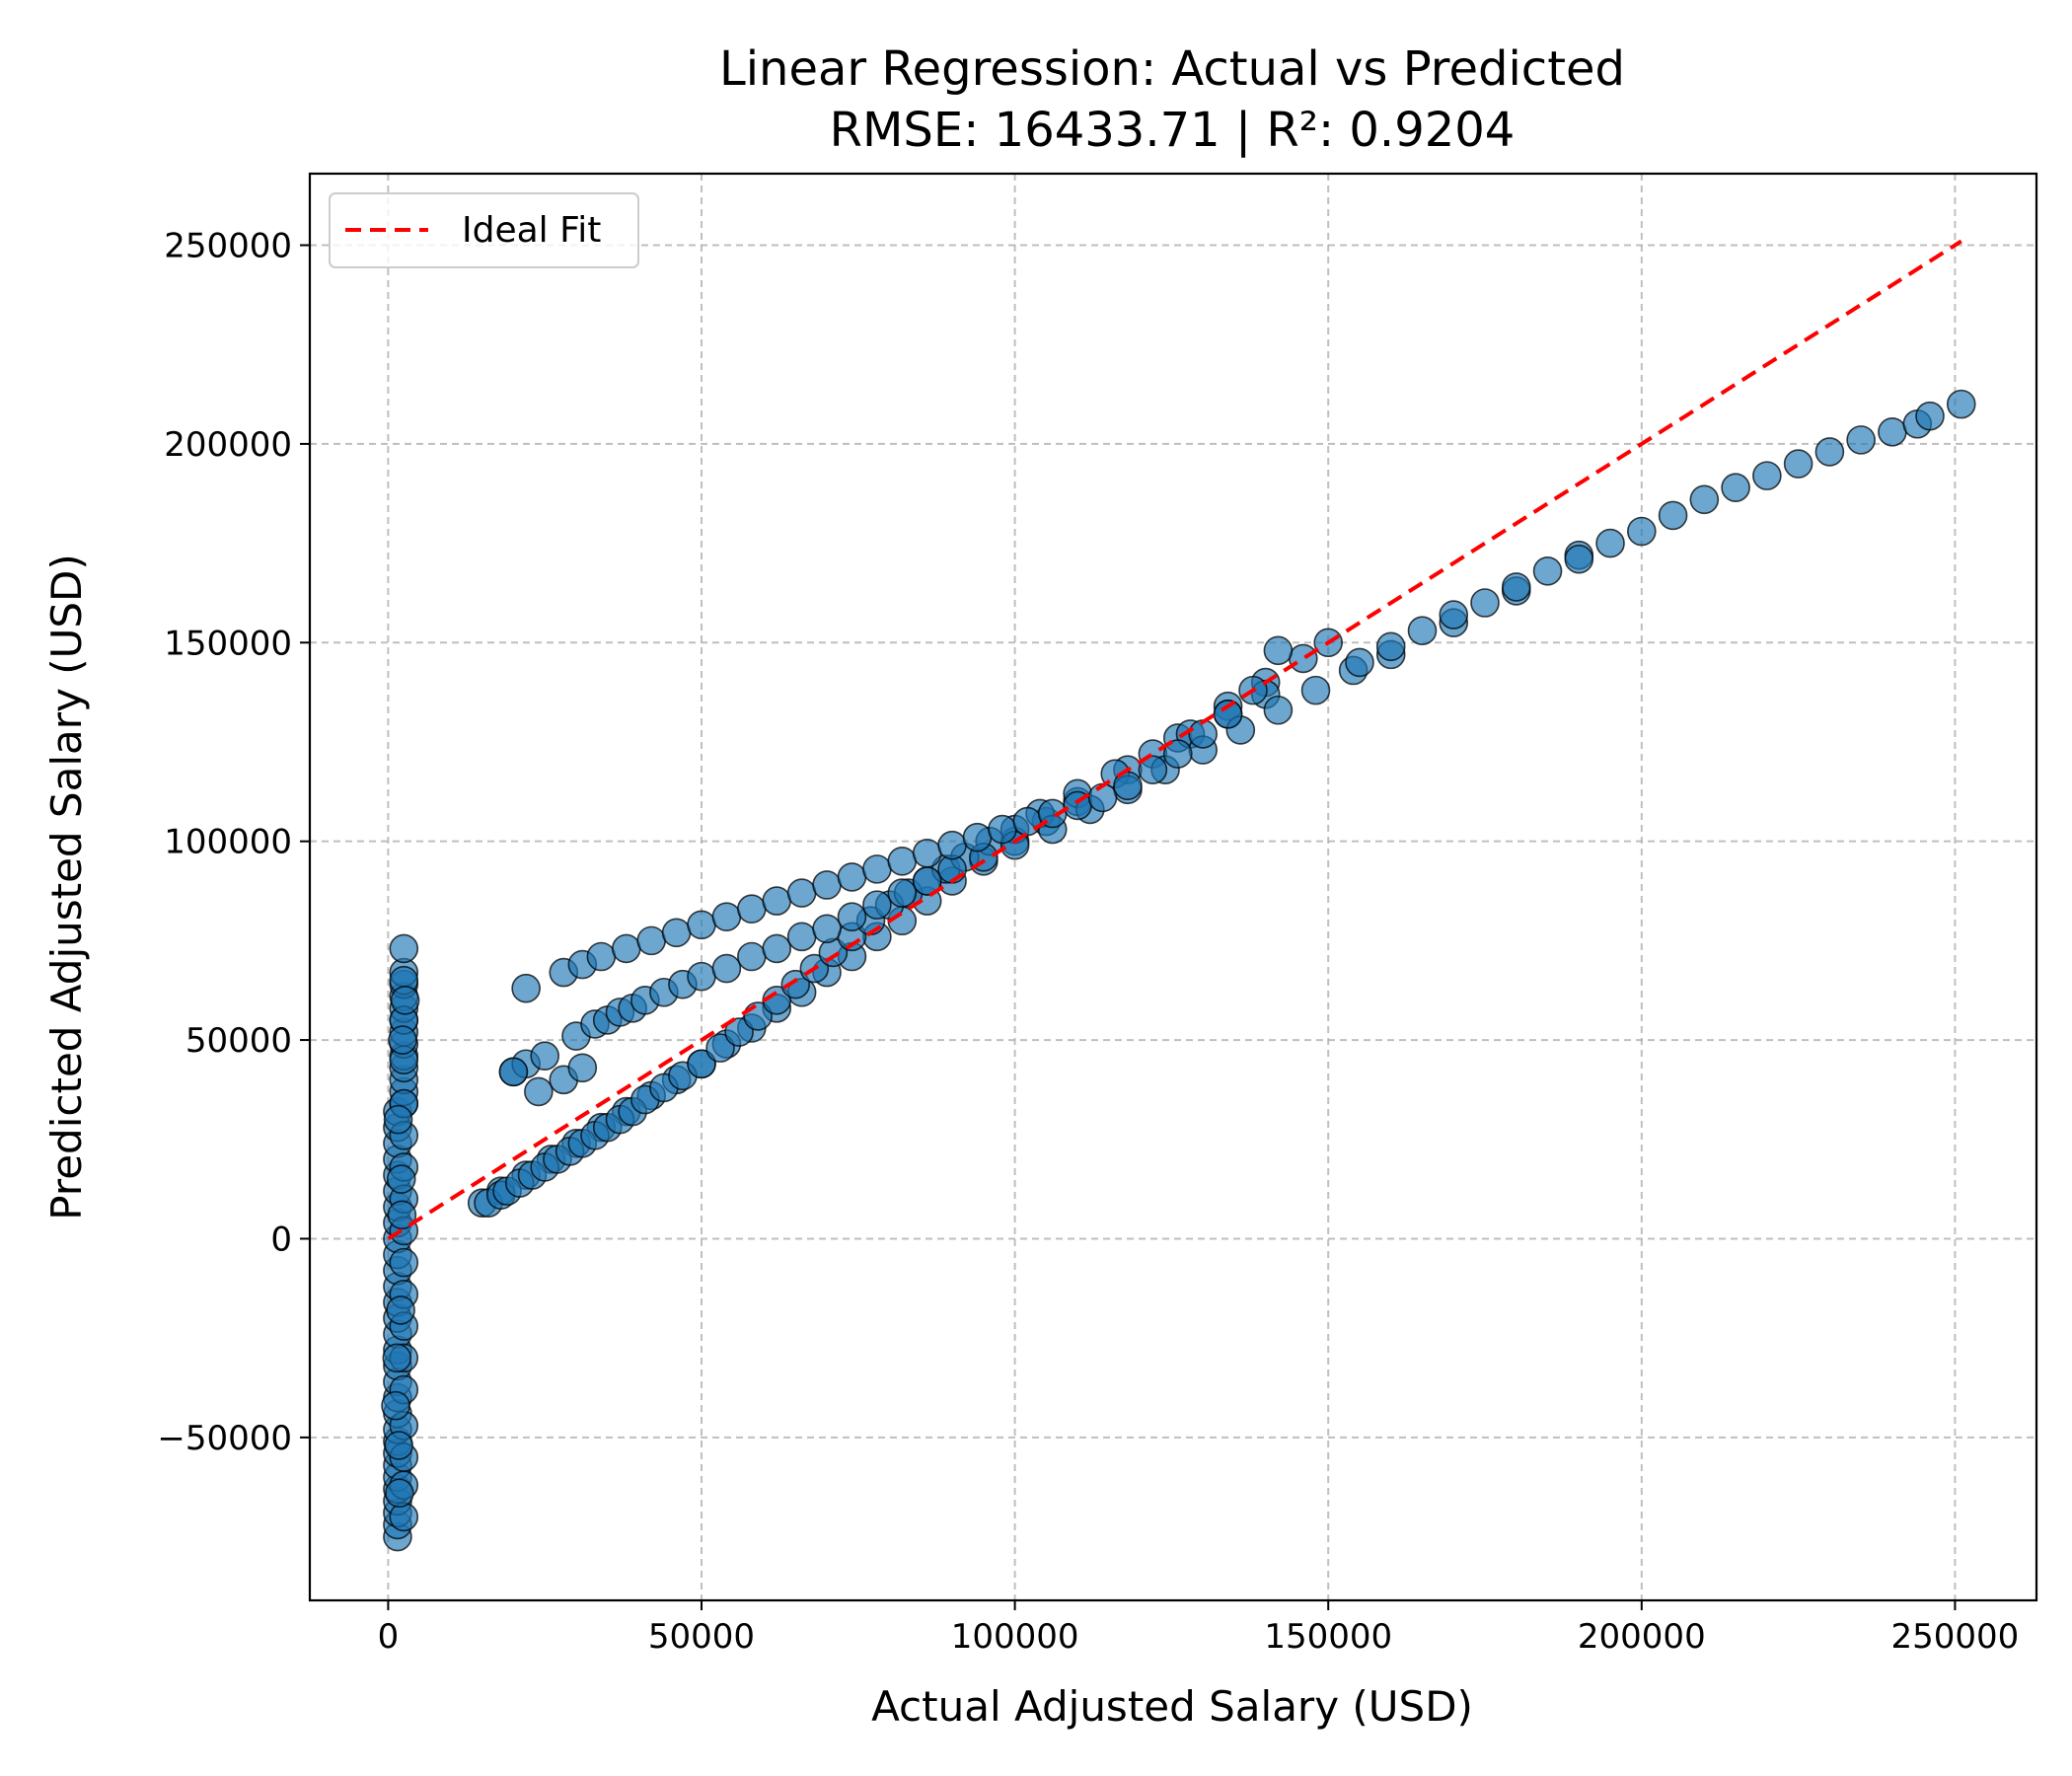 The height and width of the screenshot is (1776, 2072). What do you see at coordinates (1328, 1637) in the screenshot?
I see `x-tick-label: 150000` at bounding box center [1328, 1637].